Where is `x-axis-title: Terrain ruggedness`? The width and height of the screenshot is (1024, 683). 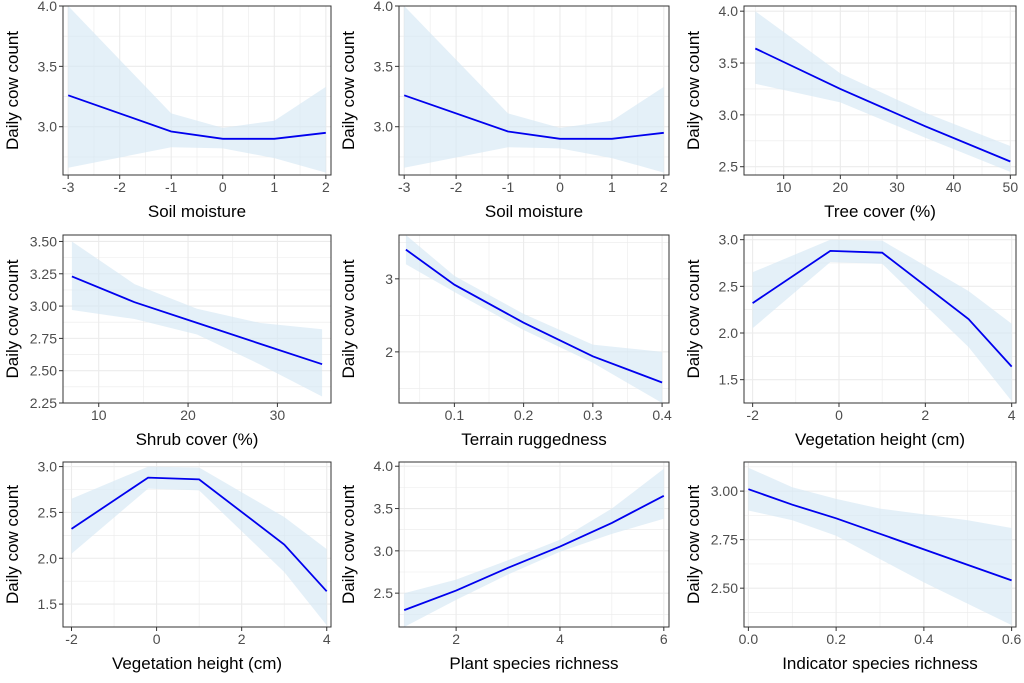
x-axis-title: Terrain ruggedness is located at coordinates (534, 439).